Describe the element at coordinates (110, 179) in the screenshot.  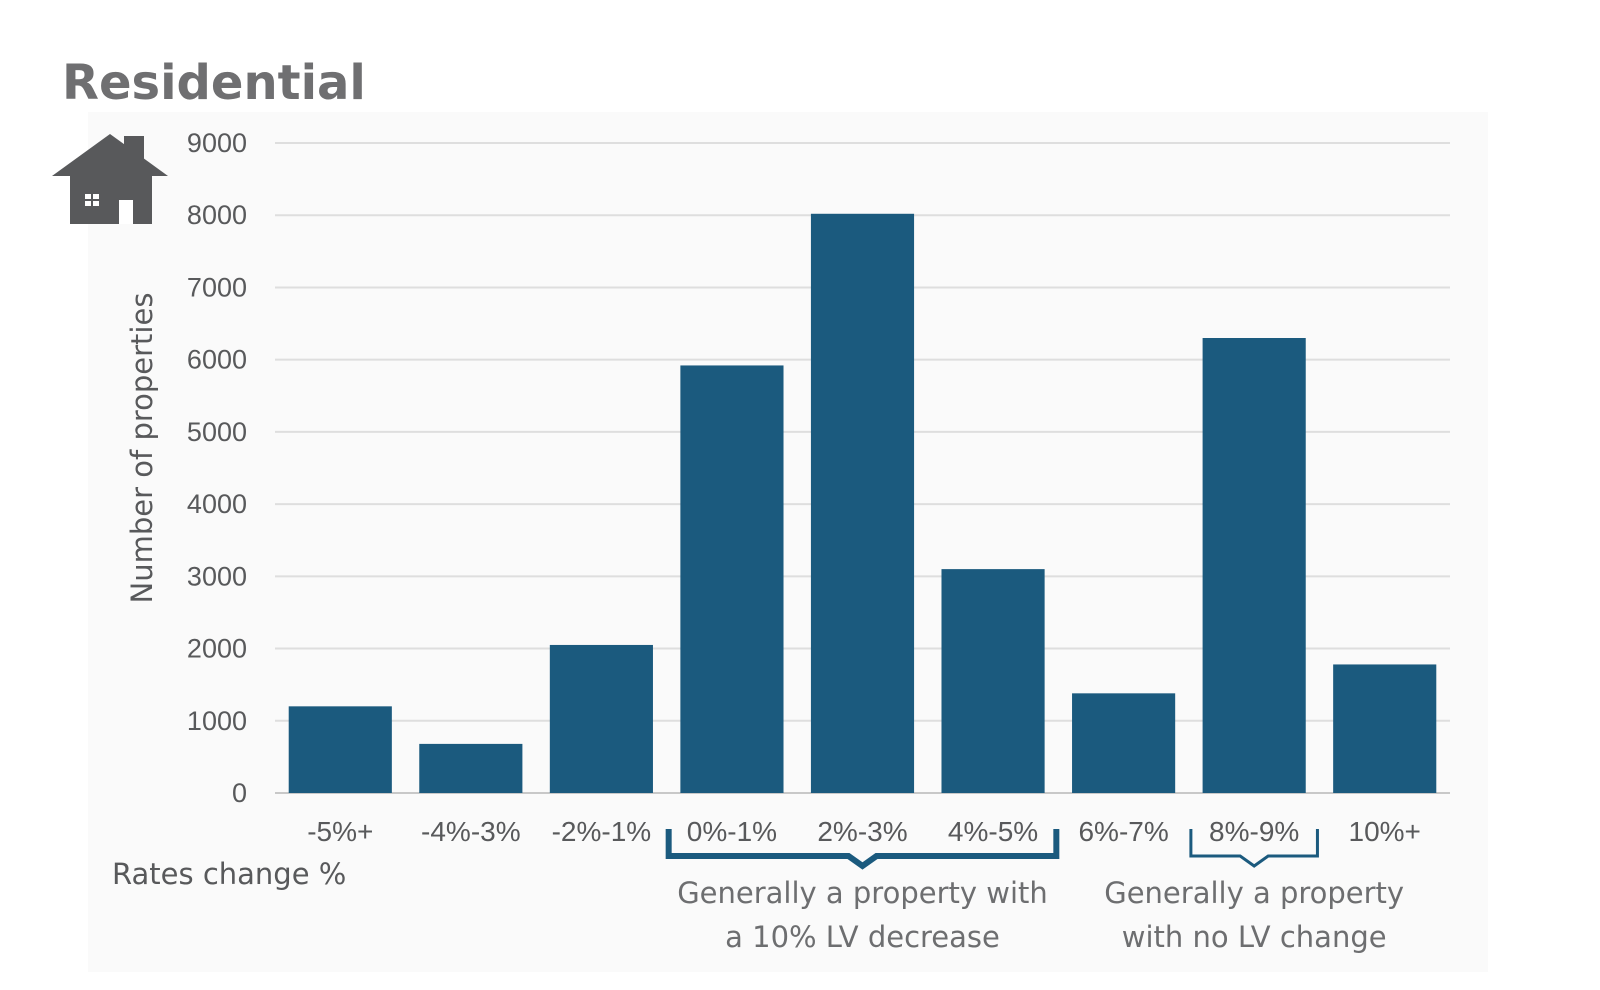
I see `house-icon` at that location.